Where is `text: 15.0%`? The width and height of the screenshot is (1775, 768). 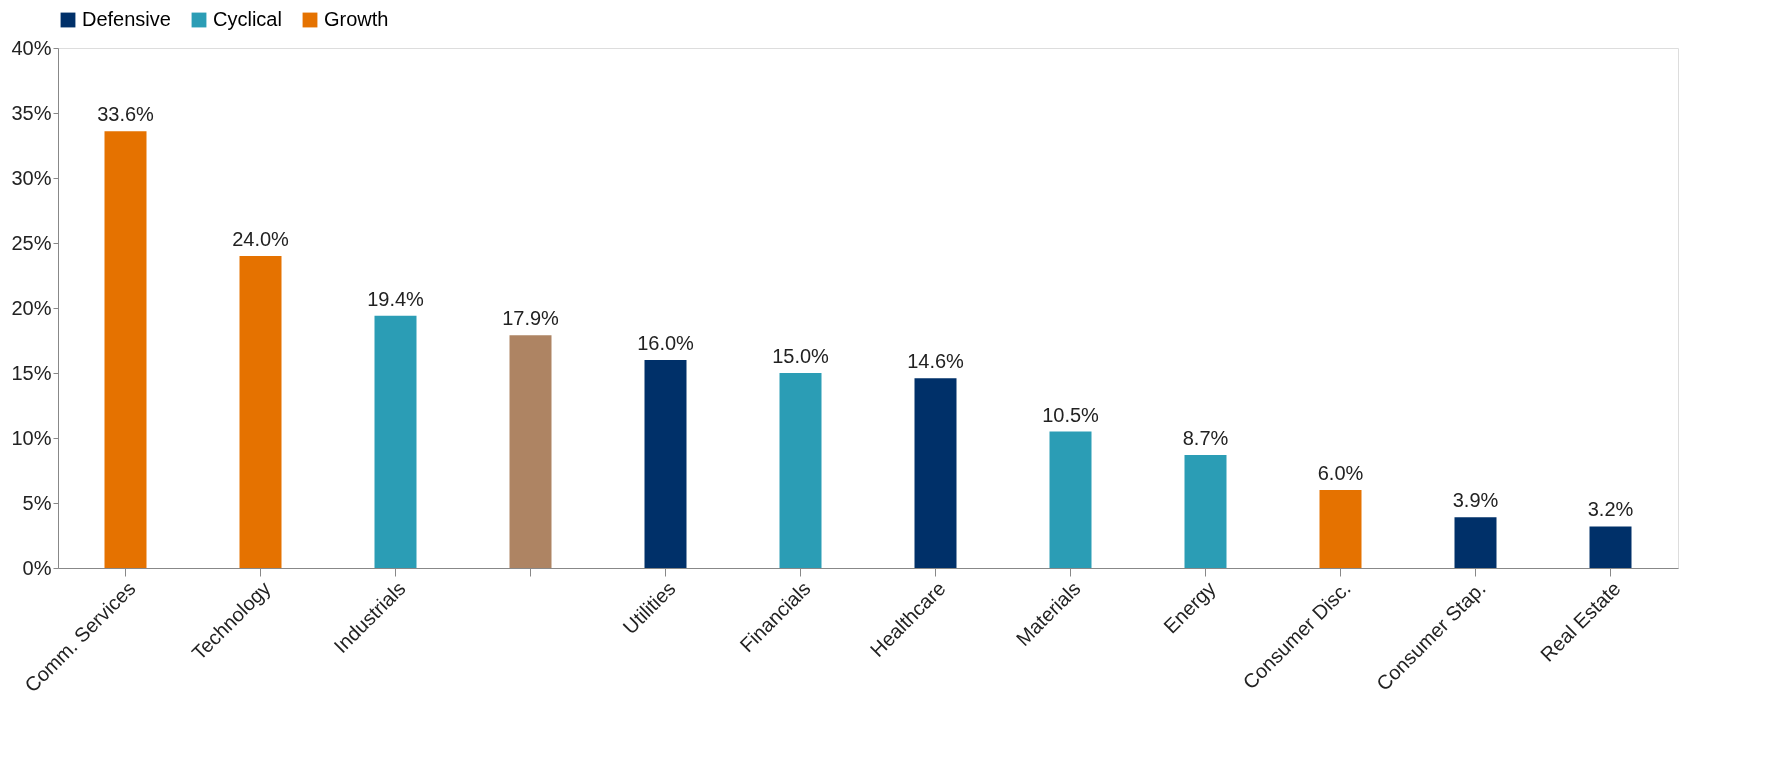
text: 15.0% is located at coordinates (800, 356).